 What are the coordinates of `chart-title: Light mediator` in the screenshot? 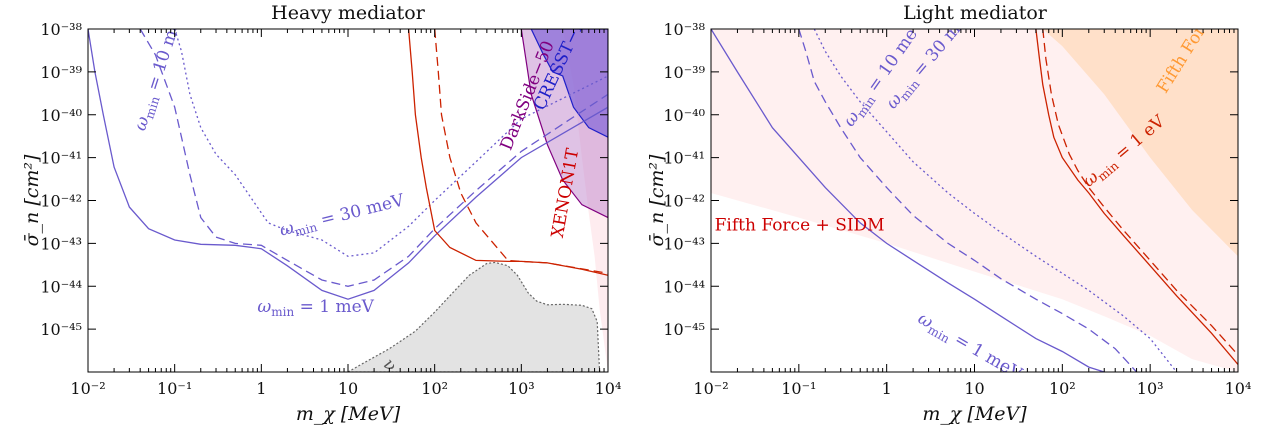 It's located at (975, 13).